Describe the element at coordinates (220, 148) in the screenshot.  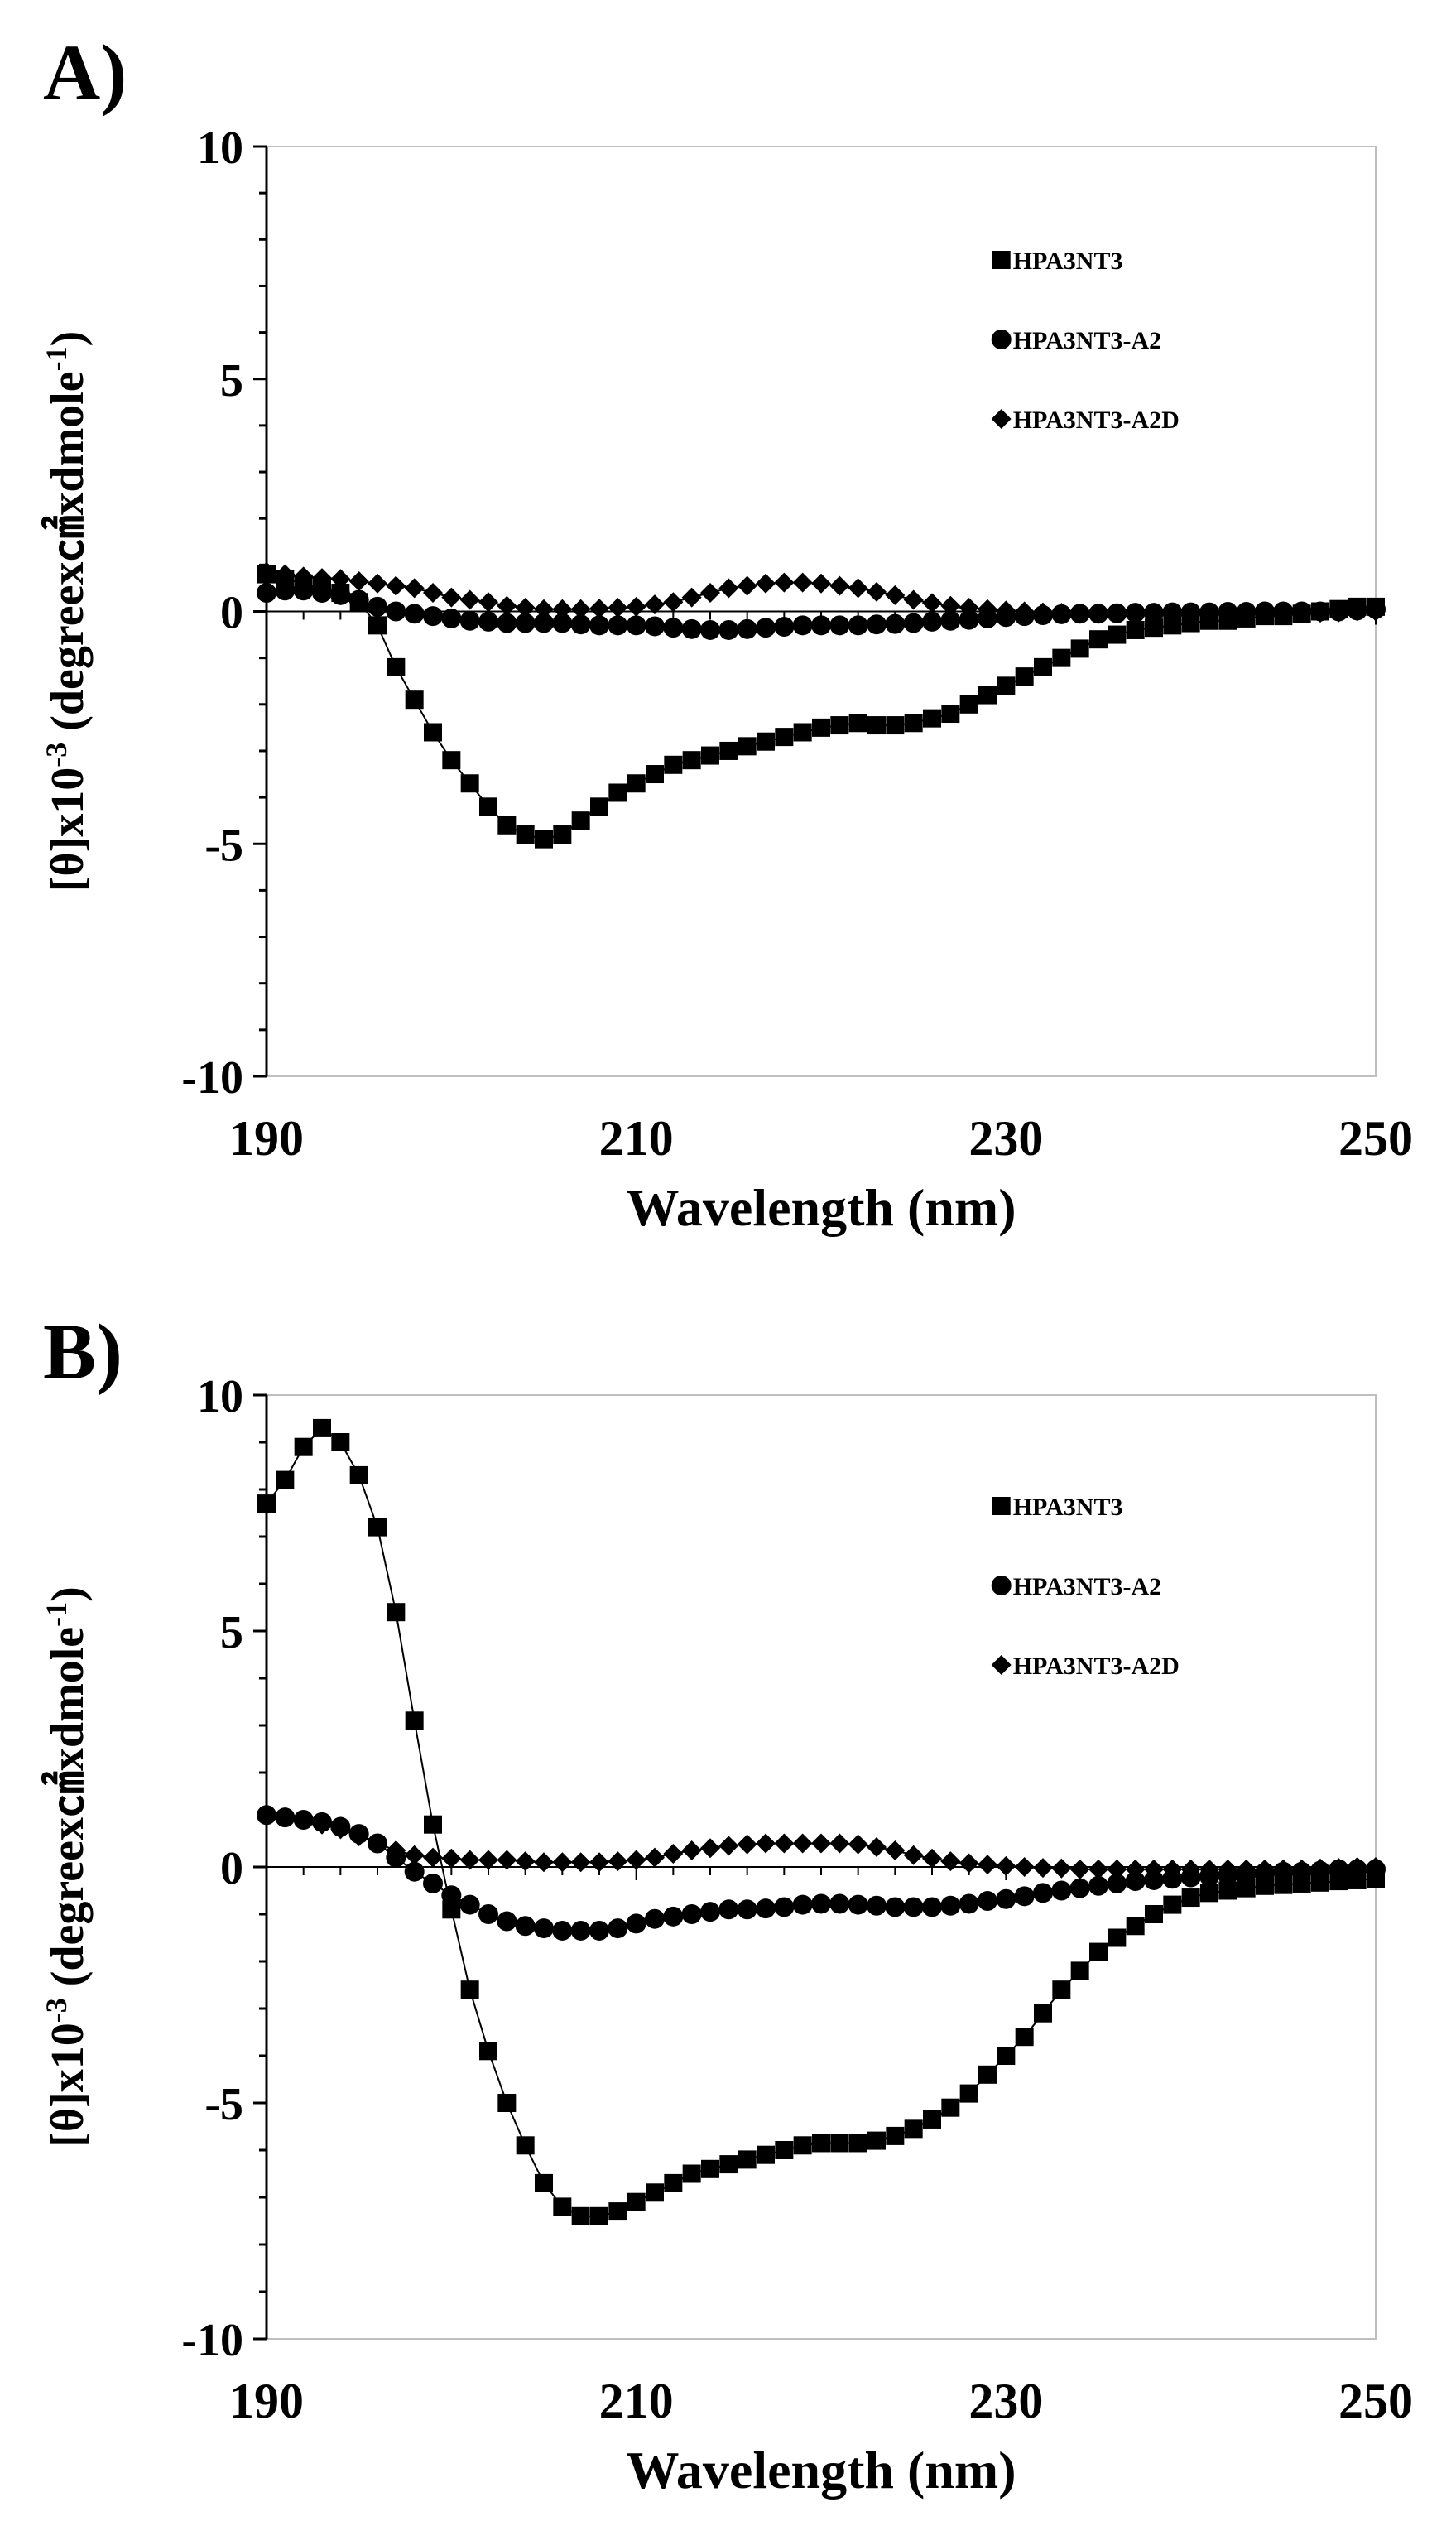
I see `y-tick-label: 10` at that location.